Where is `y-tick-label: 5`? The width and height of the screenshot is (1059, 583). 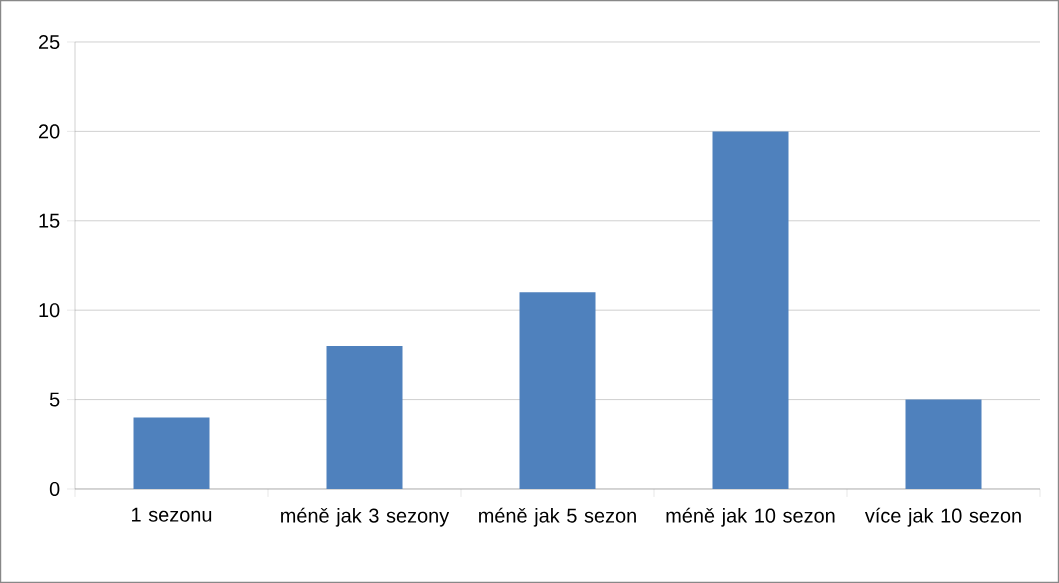
y-tick-label: 5 is located at coordinates (54, 399).